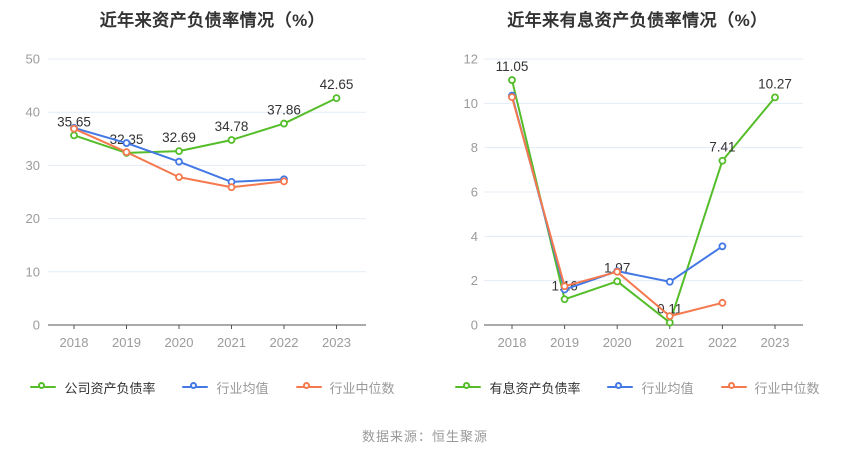 This screenshot has width=850, height=459. Describe the element at coordinates (722, 147) in the screenshot. I see `data-point-label: 7.41` at that location.